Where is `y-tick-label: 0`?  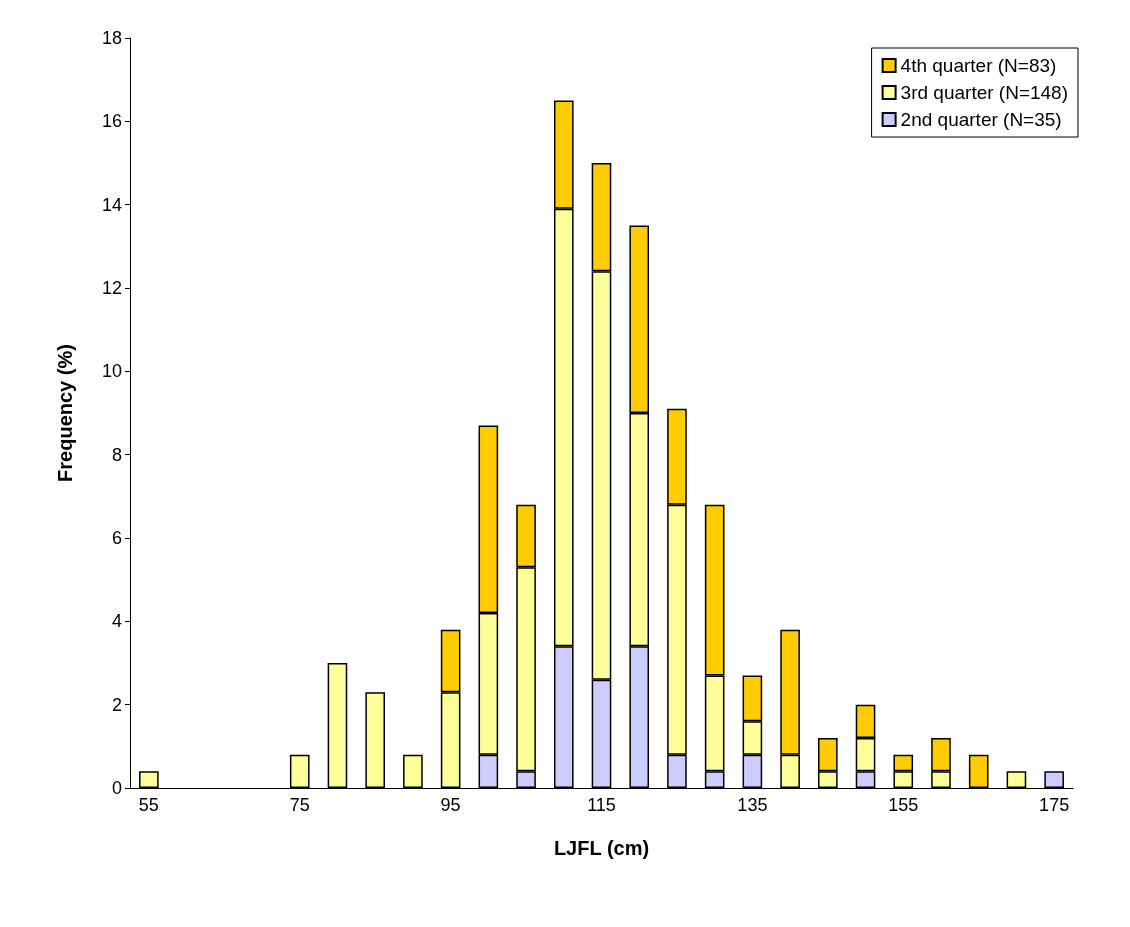 y-tick-label: 0 is located at coordinates (116, 788).